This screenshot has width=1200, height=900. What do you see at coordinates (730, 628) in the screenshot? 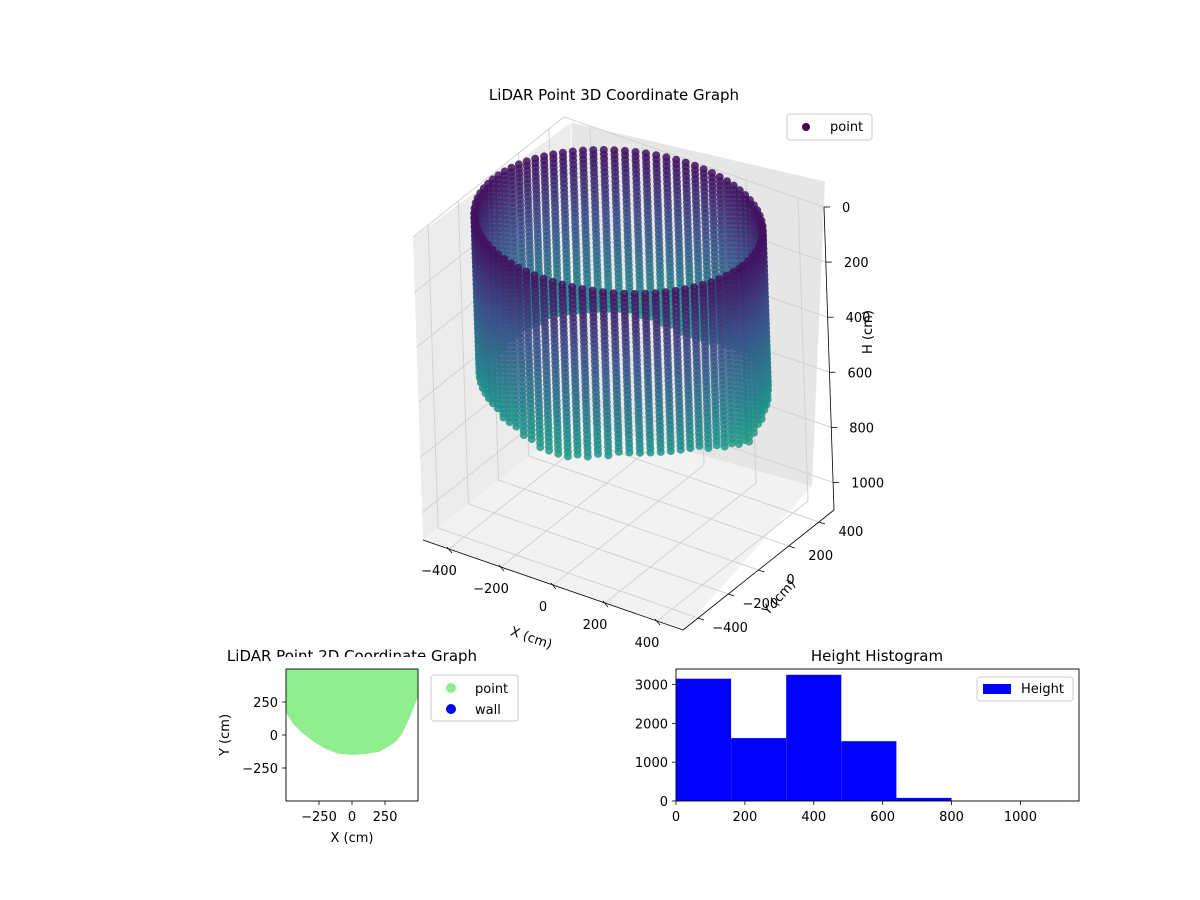
I see `y-tick-label-3d-0: −400` at bounding box center [730, 628].